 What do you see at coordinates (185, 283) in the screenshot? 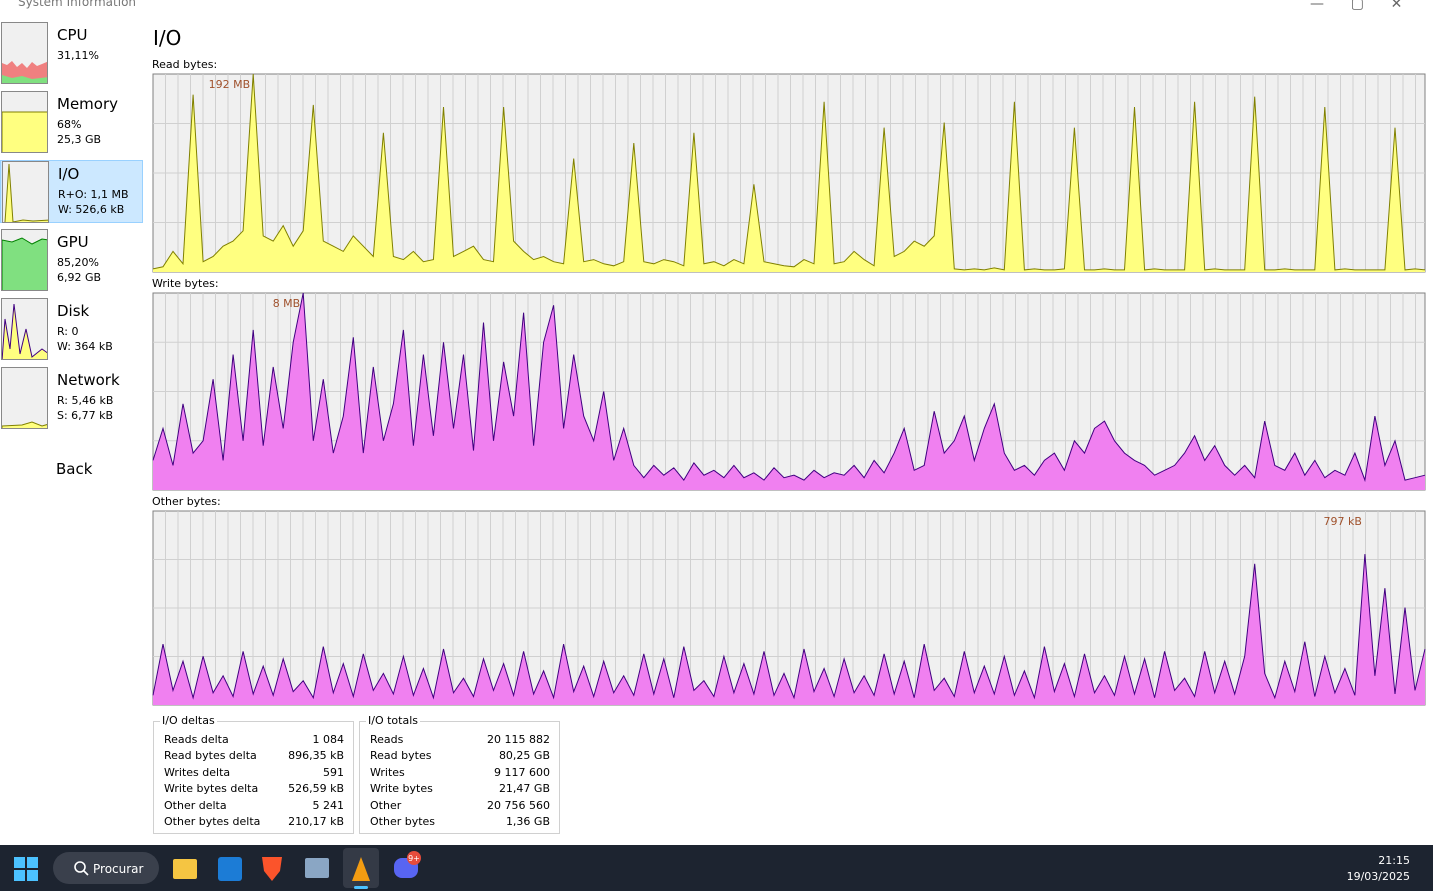
I see `graph-label: Write bytes:` at bounding box center [185, 283].